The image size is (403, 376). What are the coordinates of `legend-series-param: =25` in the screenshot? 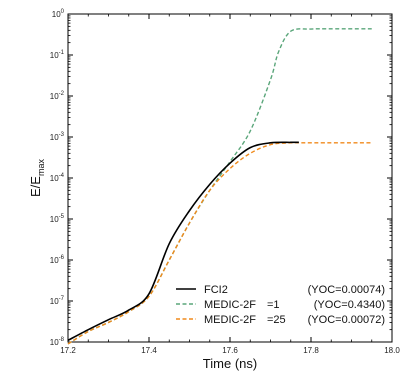 It's located at (276, 320).